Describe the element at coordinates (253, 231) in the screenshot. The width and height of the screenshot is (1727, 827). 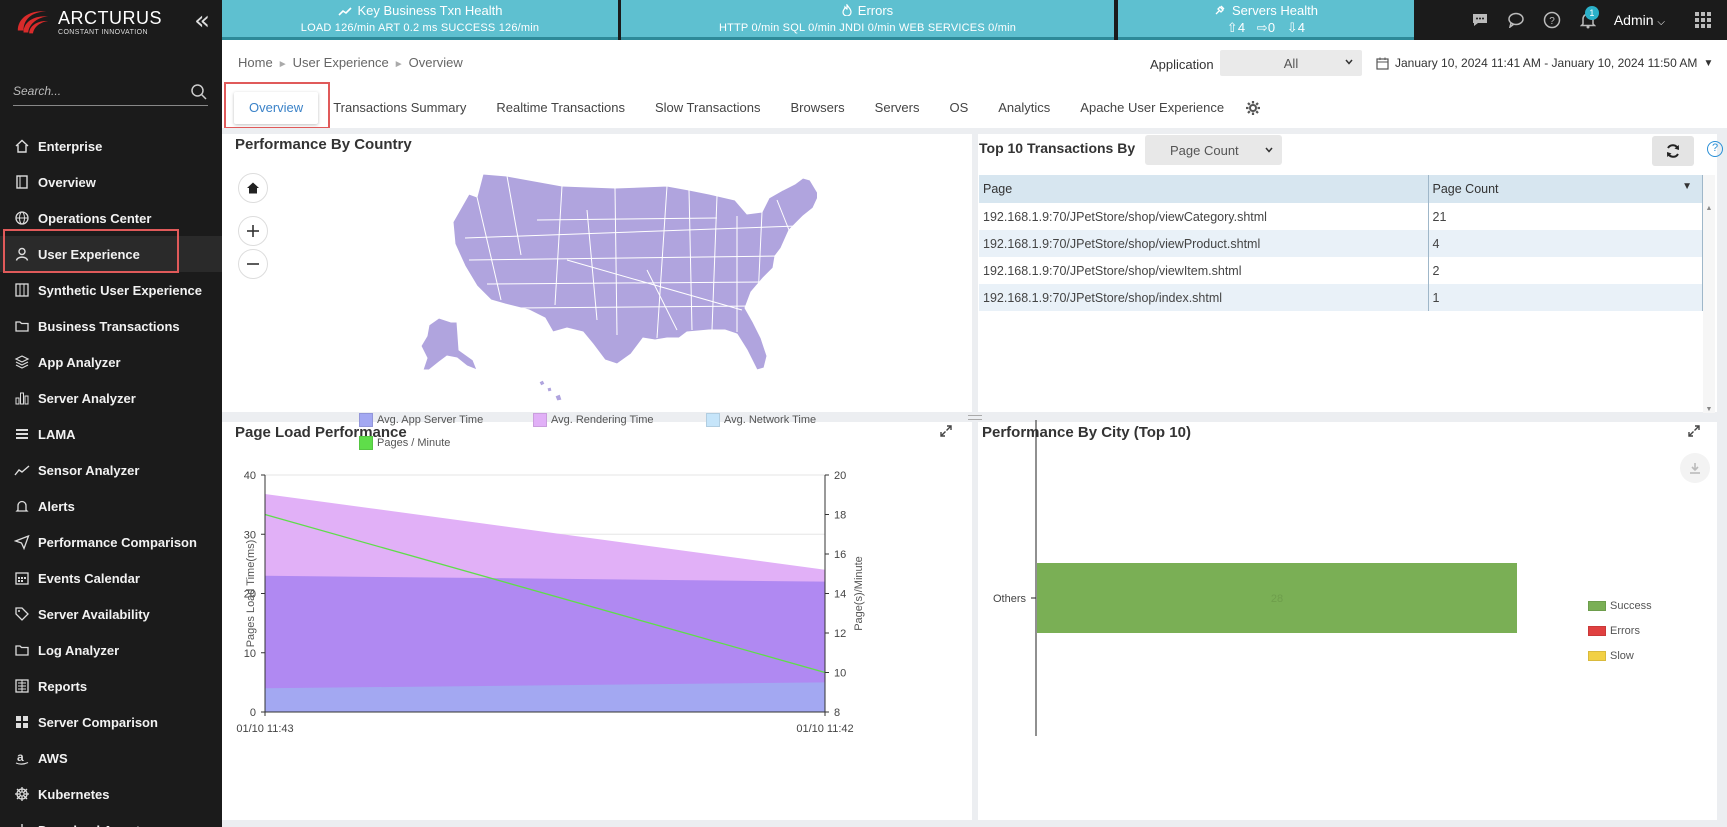
I see `map-zoom-in-button` at that location.